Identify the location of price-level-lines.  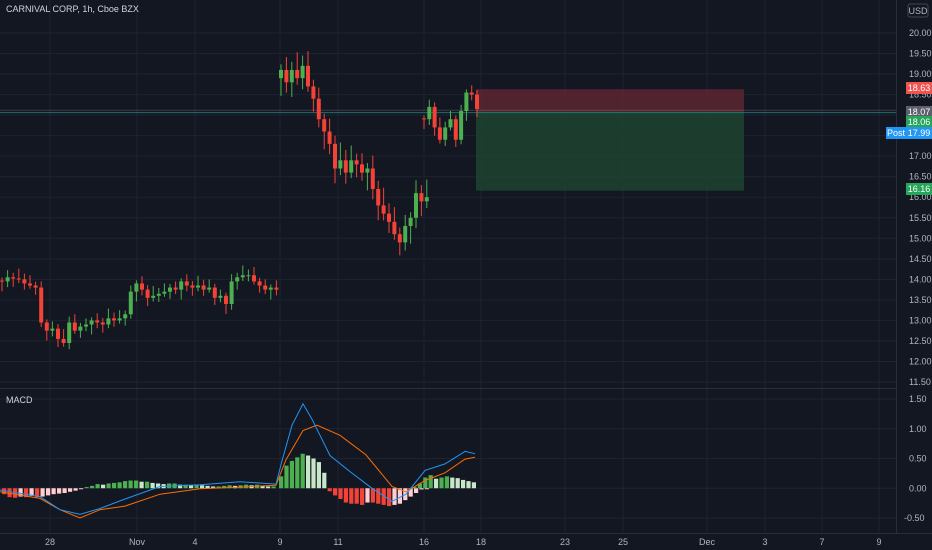
(448, 111).